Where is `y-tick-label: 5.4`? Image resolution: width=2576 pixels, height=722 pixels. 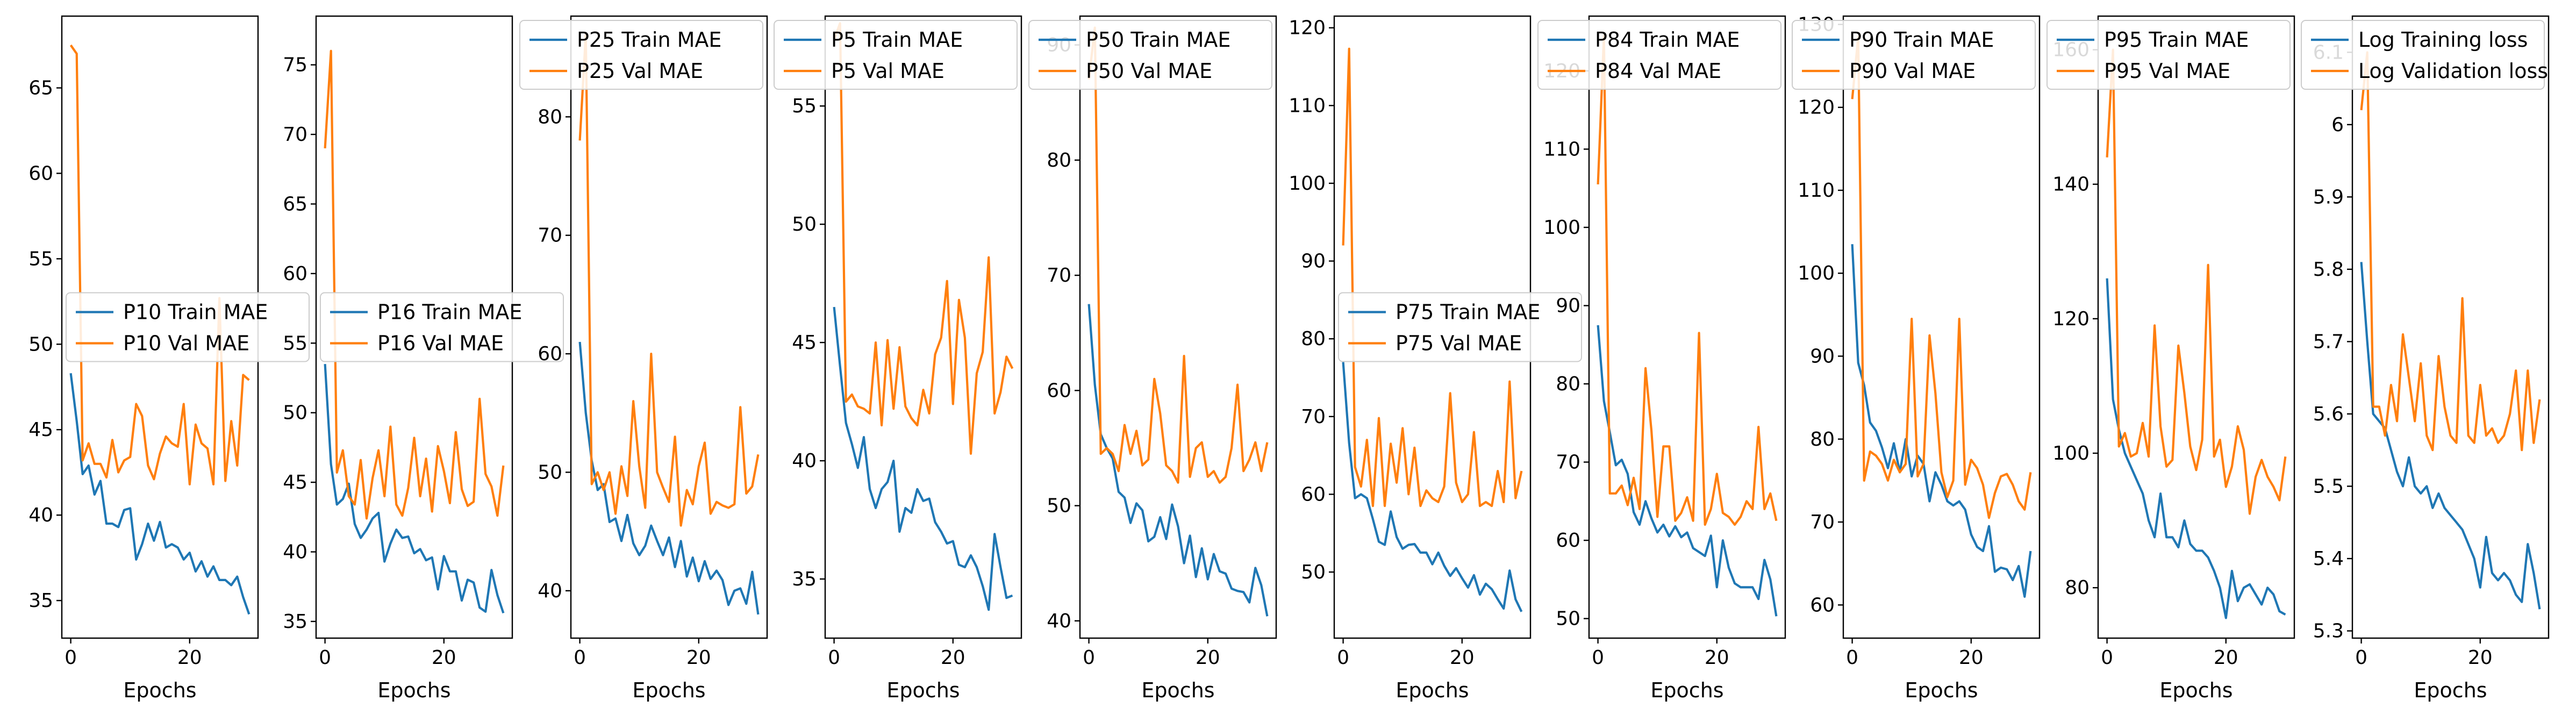
y-tick-label: 5.4 is located at coordinates (2328, 559).